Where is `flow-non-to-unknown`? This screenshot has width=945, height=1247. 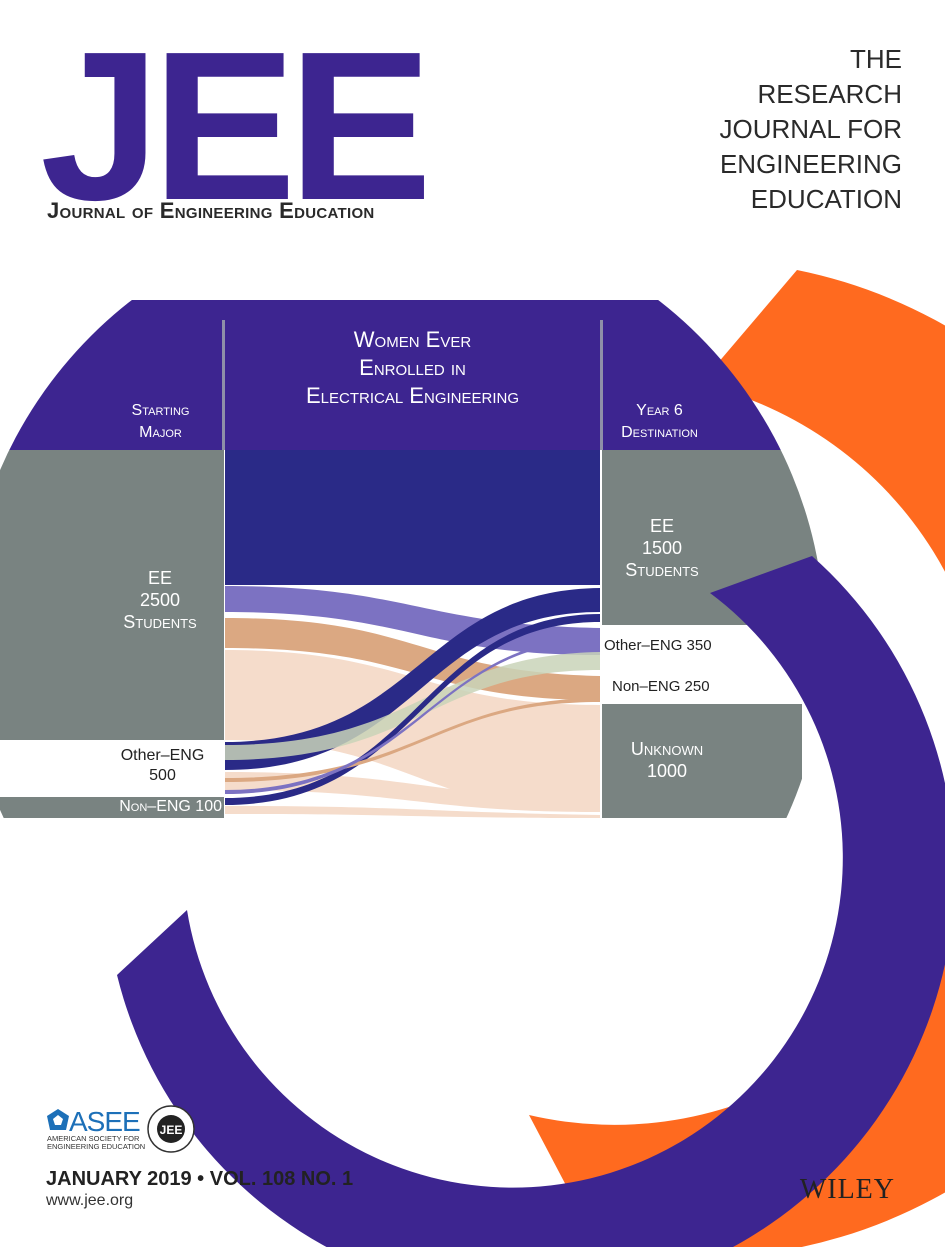
flow-non-to-unknown is located at coordinates (412, 812).